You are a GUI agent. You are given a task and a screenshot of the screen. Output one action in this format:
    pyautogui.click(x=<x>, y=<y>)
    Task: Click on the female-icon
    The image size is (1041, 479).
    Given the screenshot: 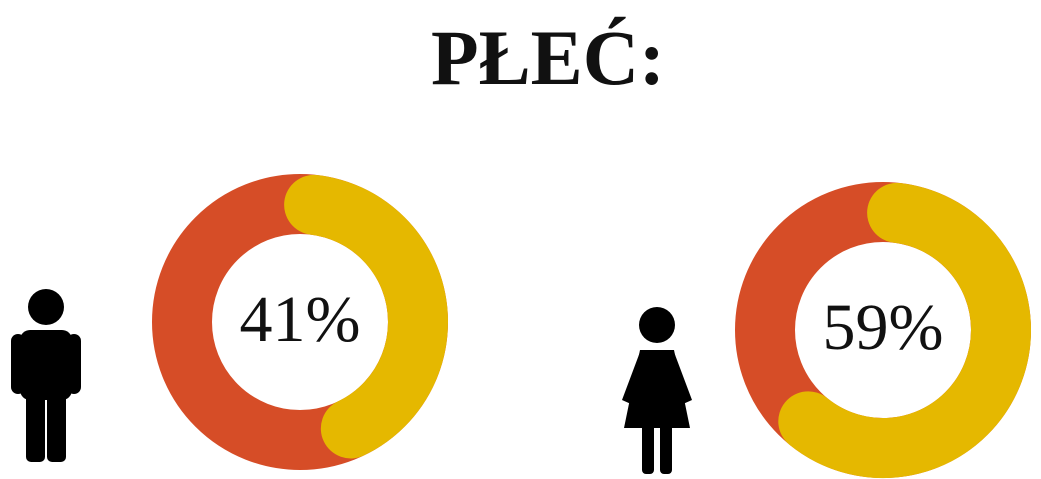 What is the action you would take?
    pyautogui.click(x=657, y=390)
    